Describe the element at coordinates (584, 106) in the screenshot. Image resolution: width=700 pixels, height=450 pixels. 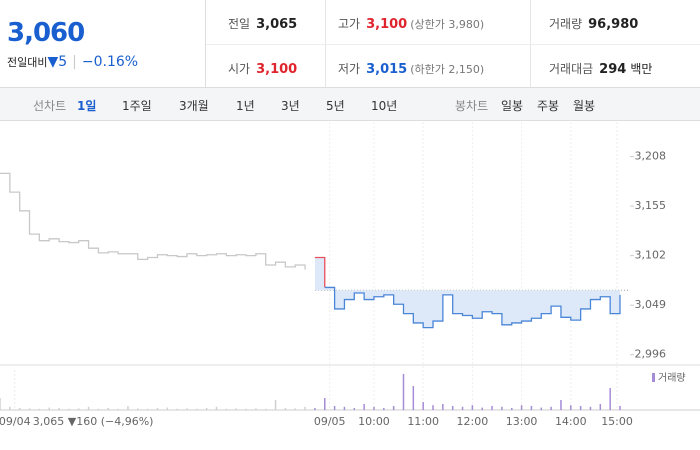
I see `candle-tab: 월봉` at that location.